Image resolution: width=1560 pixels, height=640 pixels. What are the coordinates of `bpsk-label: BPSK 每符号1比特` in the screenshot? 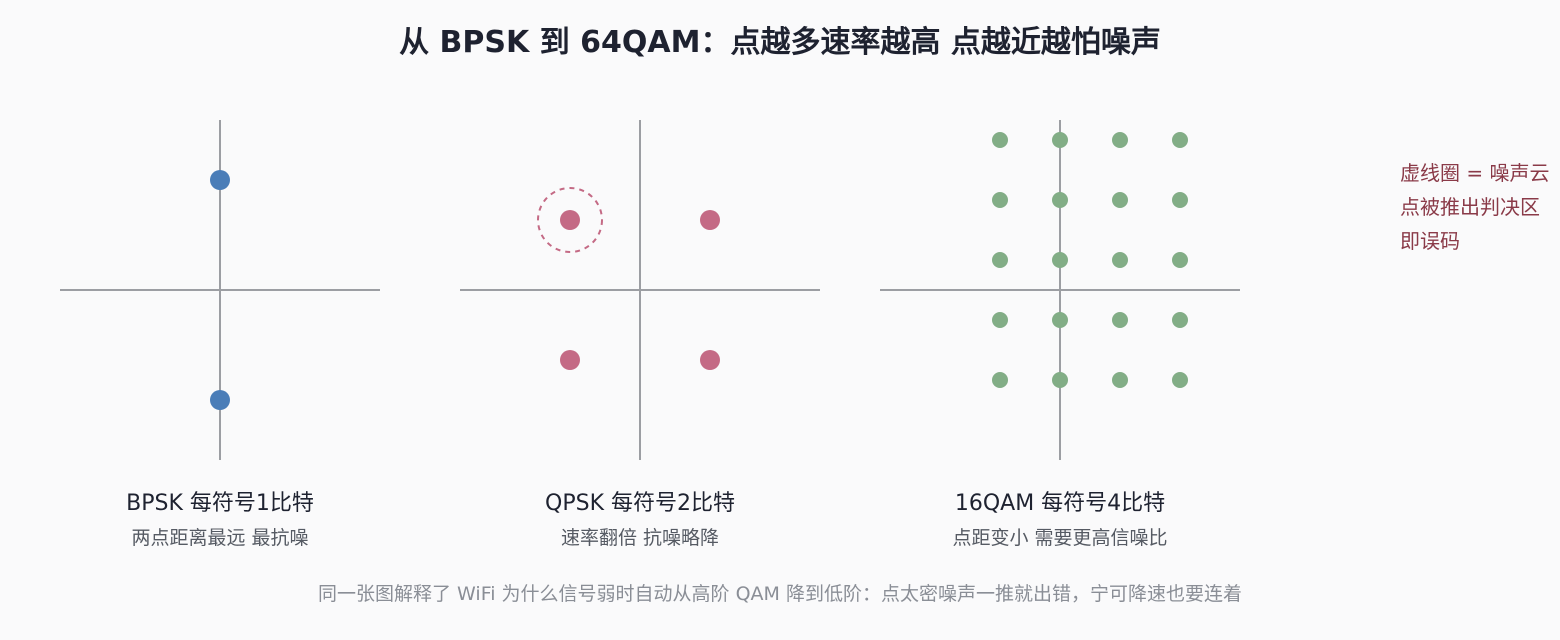 It's located at (220, 503).